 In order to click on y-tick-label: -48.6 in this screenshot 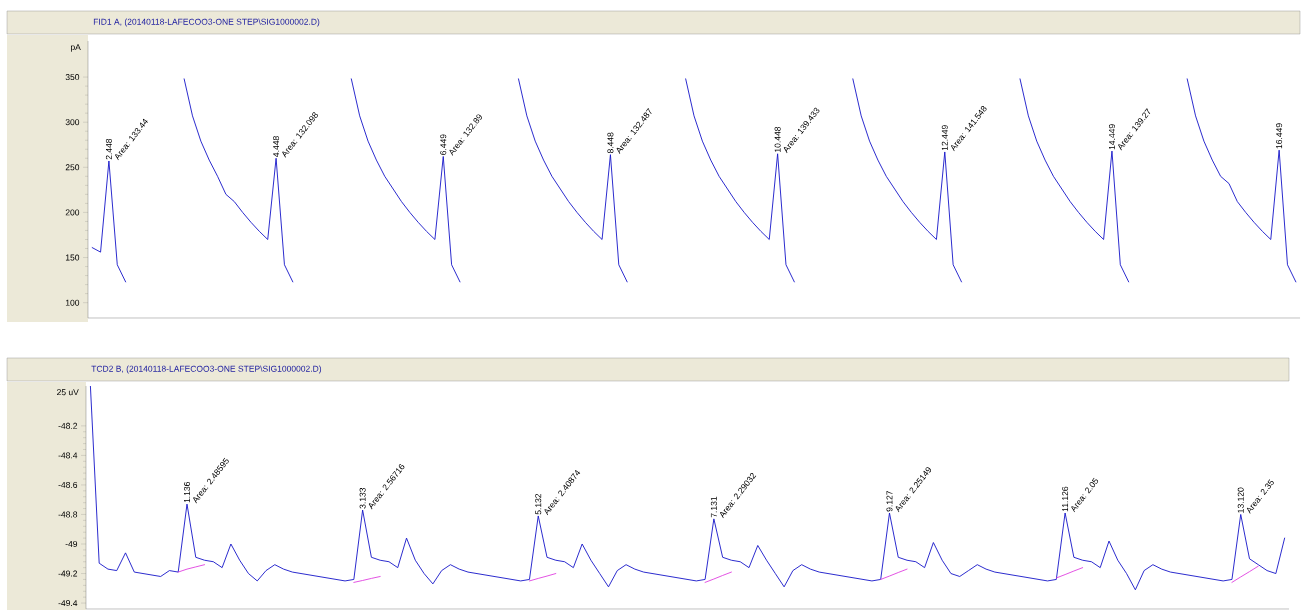, I will do `click(68, 484)`.